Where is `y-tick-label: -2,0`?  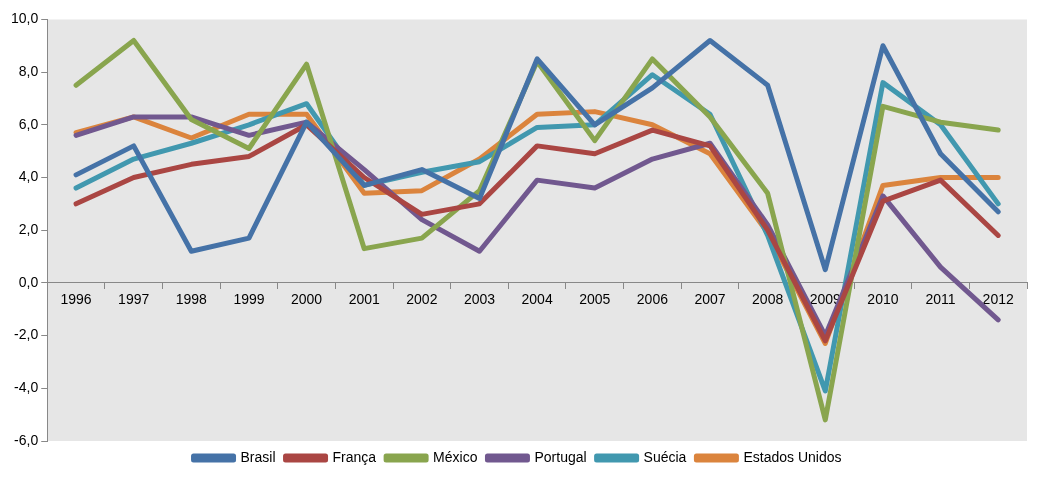 y-tick-label: -2,0 is located at coordinates (26, 334).